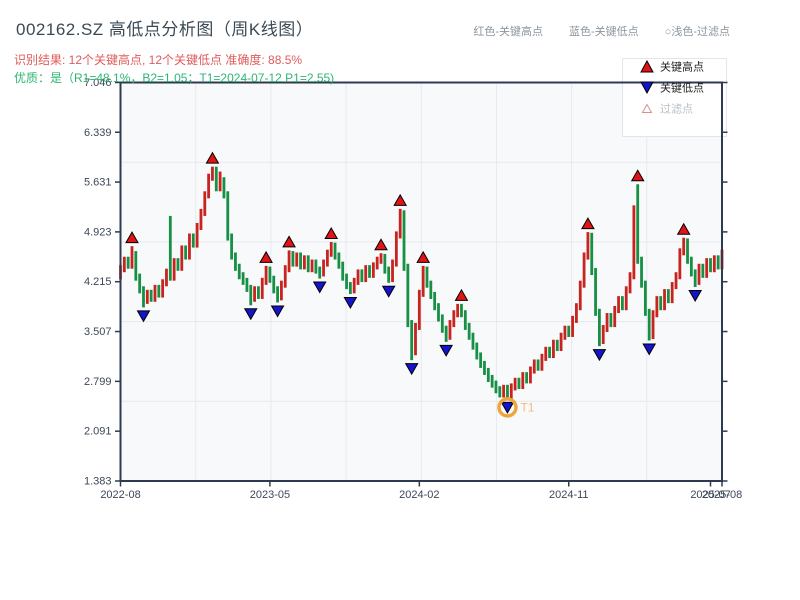  I want to click on header-legend-hints: 红色-关键高点 蓝色-关键低点 ○浅色-过滤点, so click(601, 31).